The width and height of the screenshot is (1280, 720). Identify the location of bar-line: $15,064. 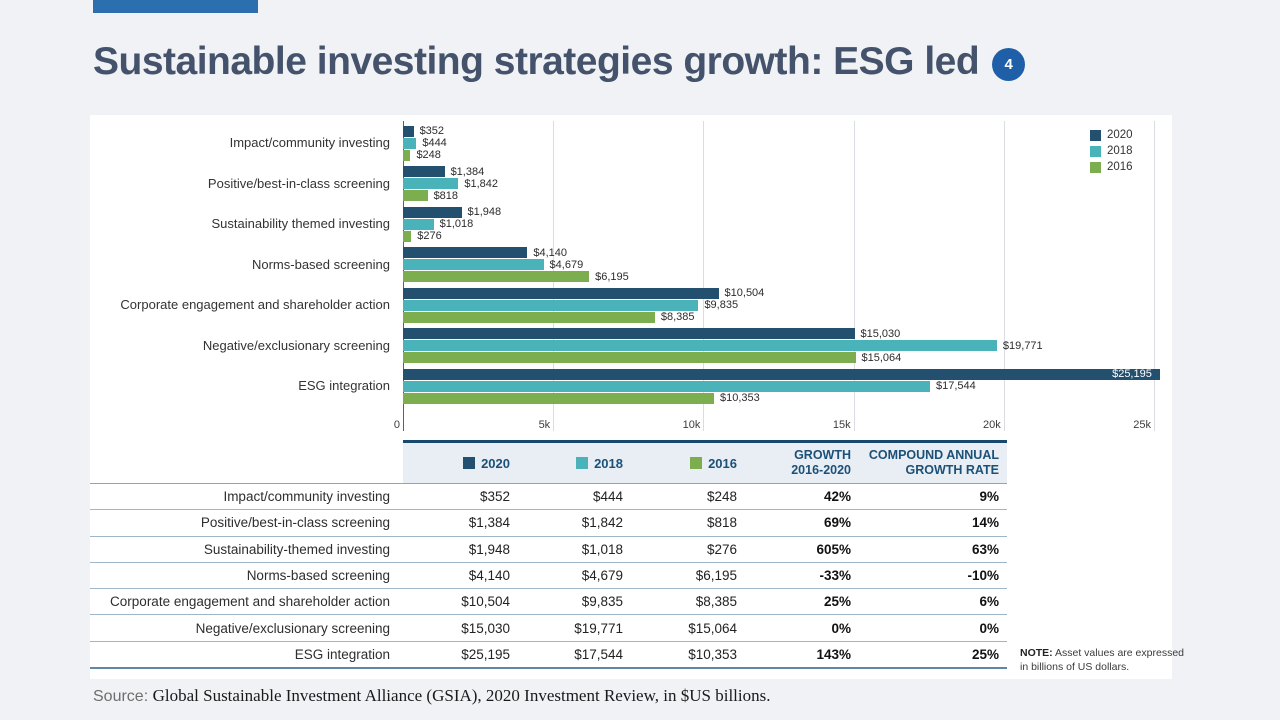
(778, 358).